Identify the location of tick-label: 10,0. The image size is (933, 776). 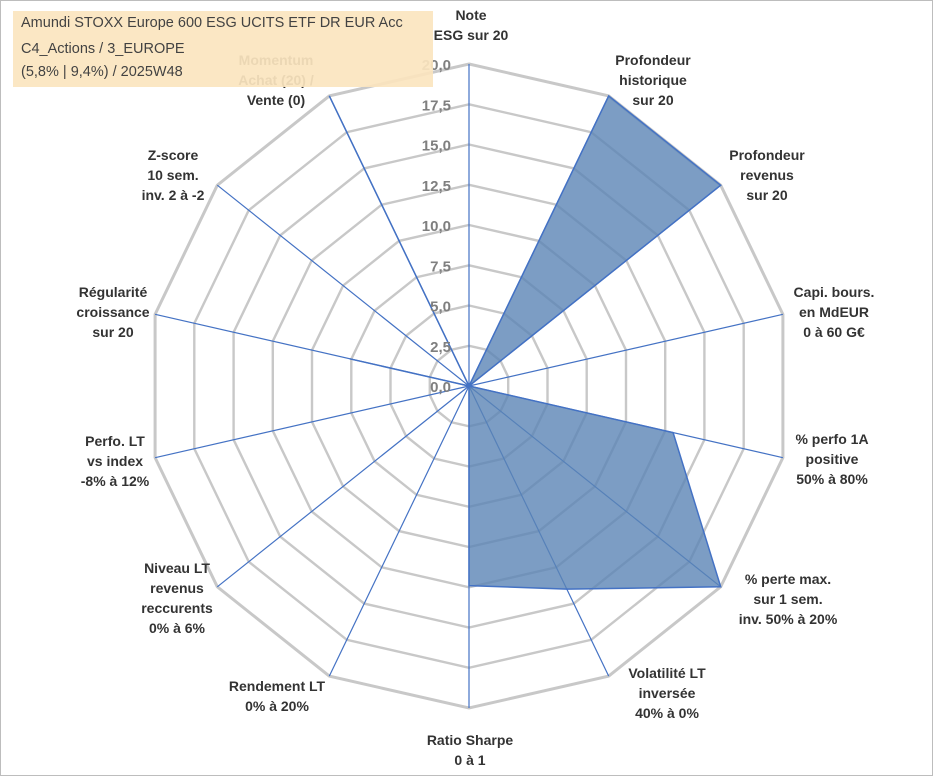
(436, 226).